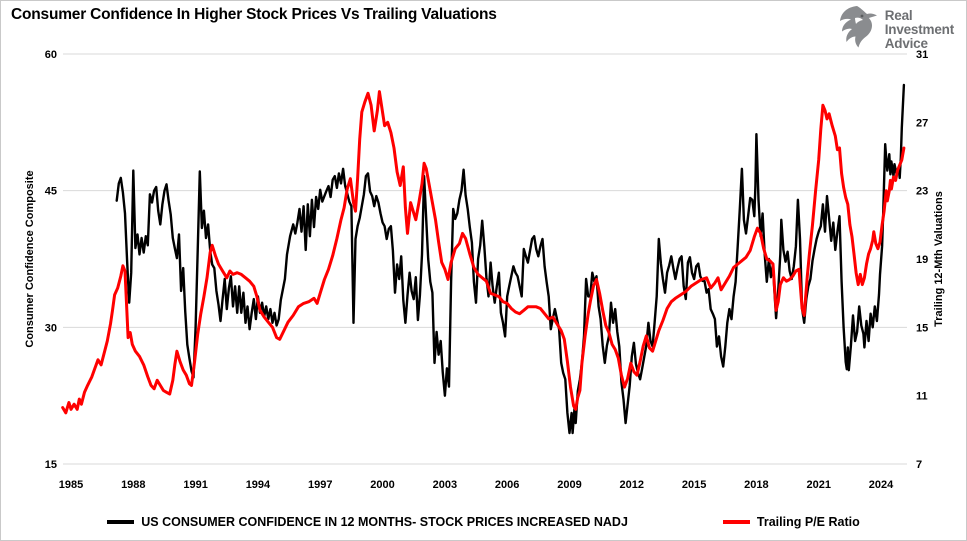 Image resolution: width=967 pixels, height=541 pixels. I want to click on right-axis-tick-label: 23, so click(922, 192).